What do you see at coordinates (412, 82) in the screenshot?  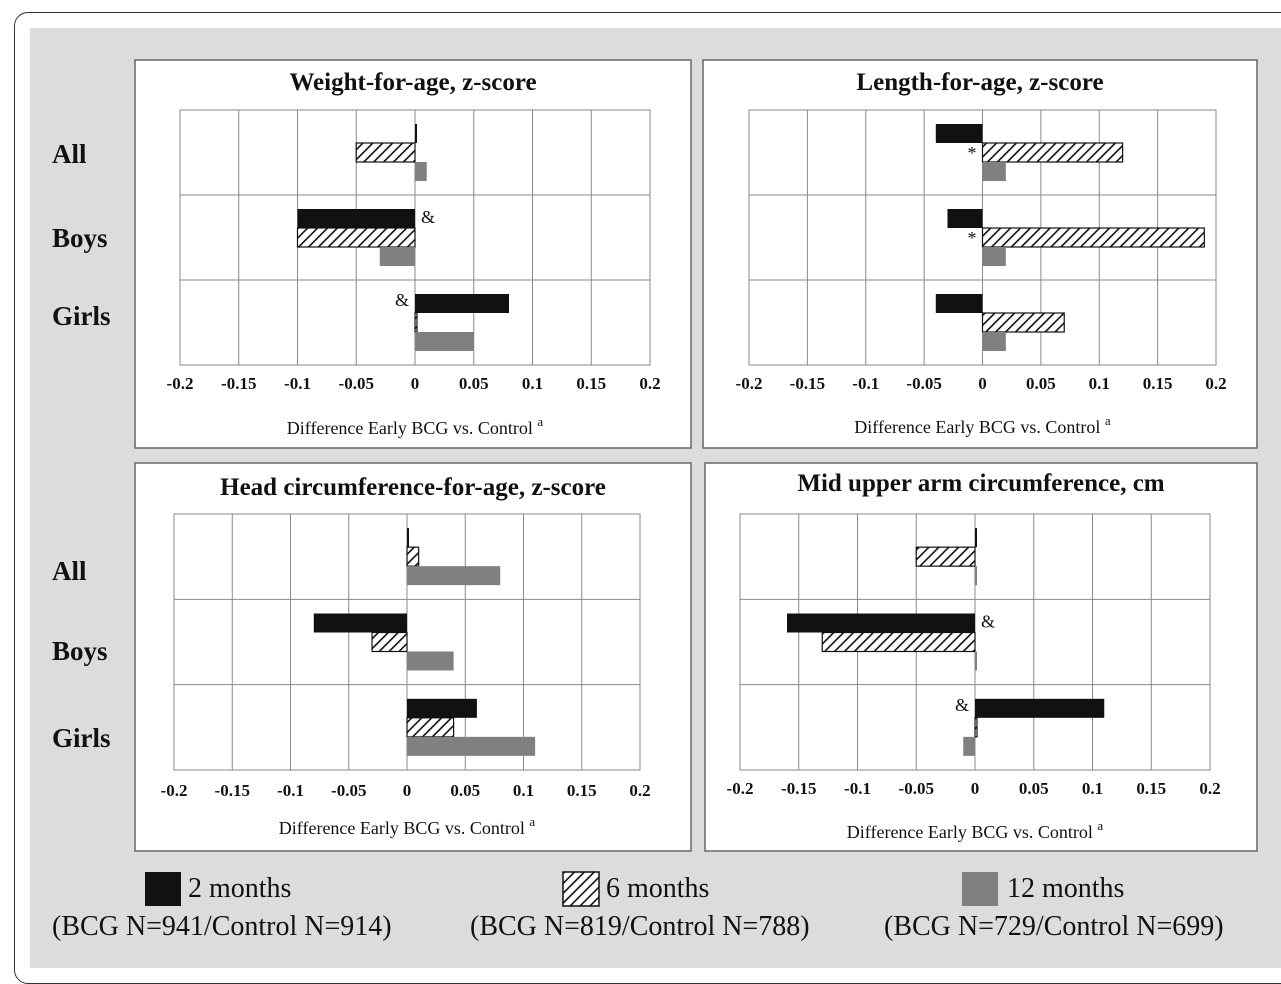 I see `chart-title: Weight-for-age, z-score` at bounding box center [412, 82].